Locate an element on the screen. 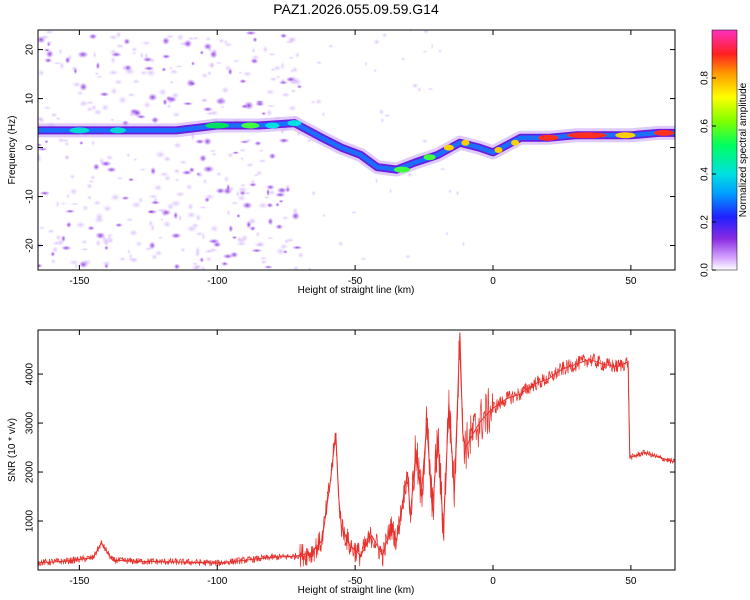 The image size is (750, 600). colorbar-tick-label: 0.2 is located at coordinates (705, 222).